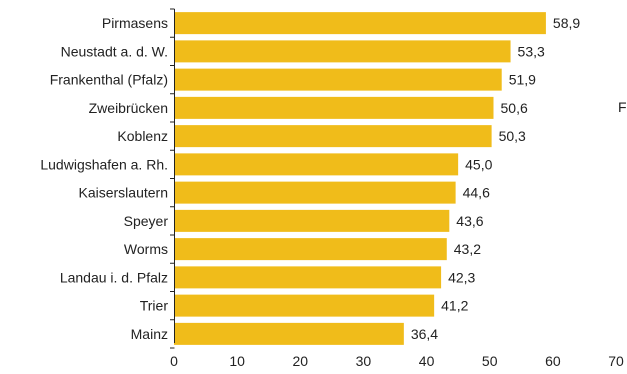  Describe the element at coordinates (512, 136) in the screenshot. I see `value-label: 50,3` at that location.